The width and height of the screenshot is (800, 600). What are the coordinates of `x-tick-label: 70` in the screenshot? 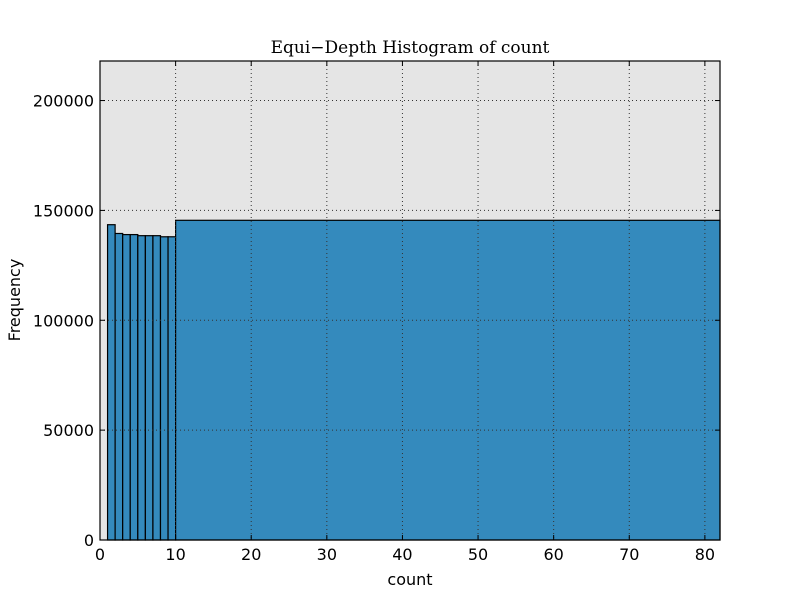 It's located at (629, 554).